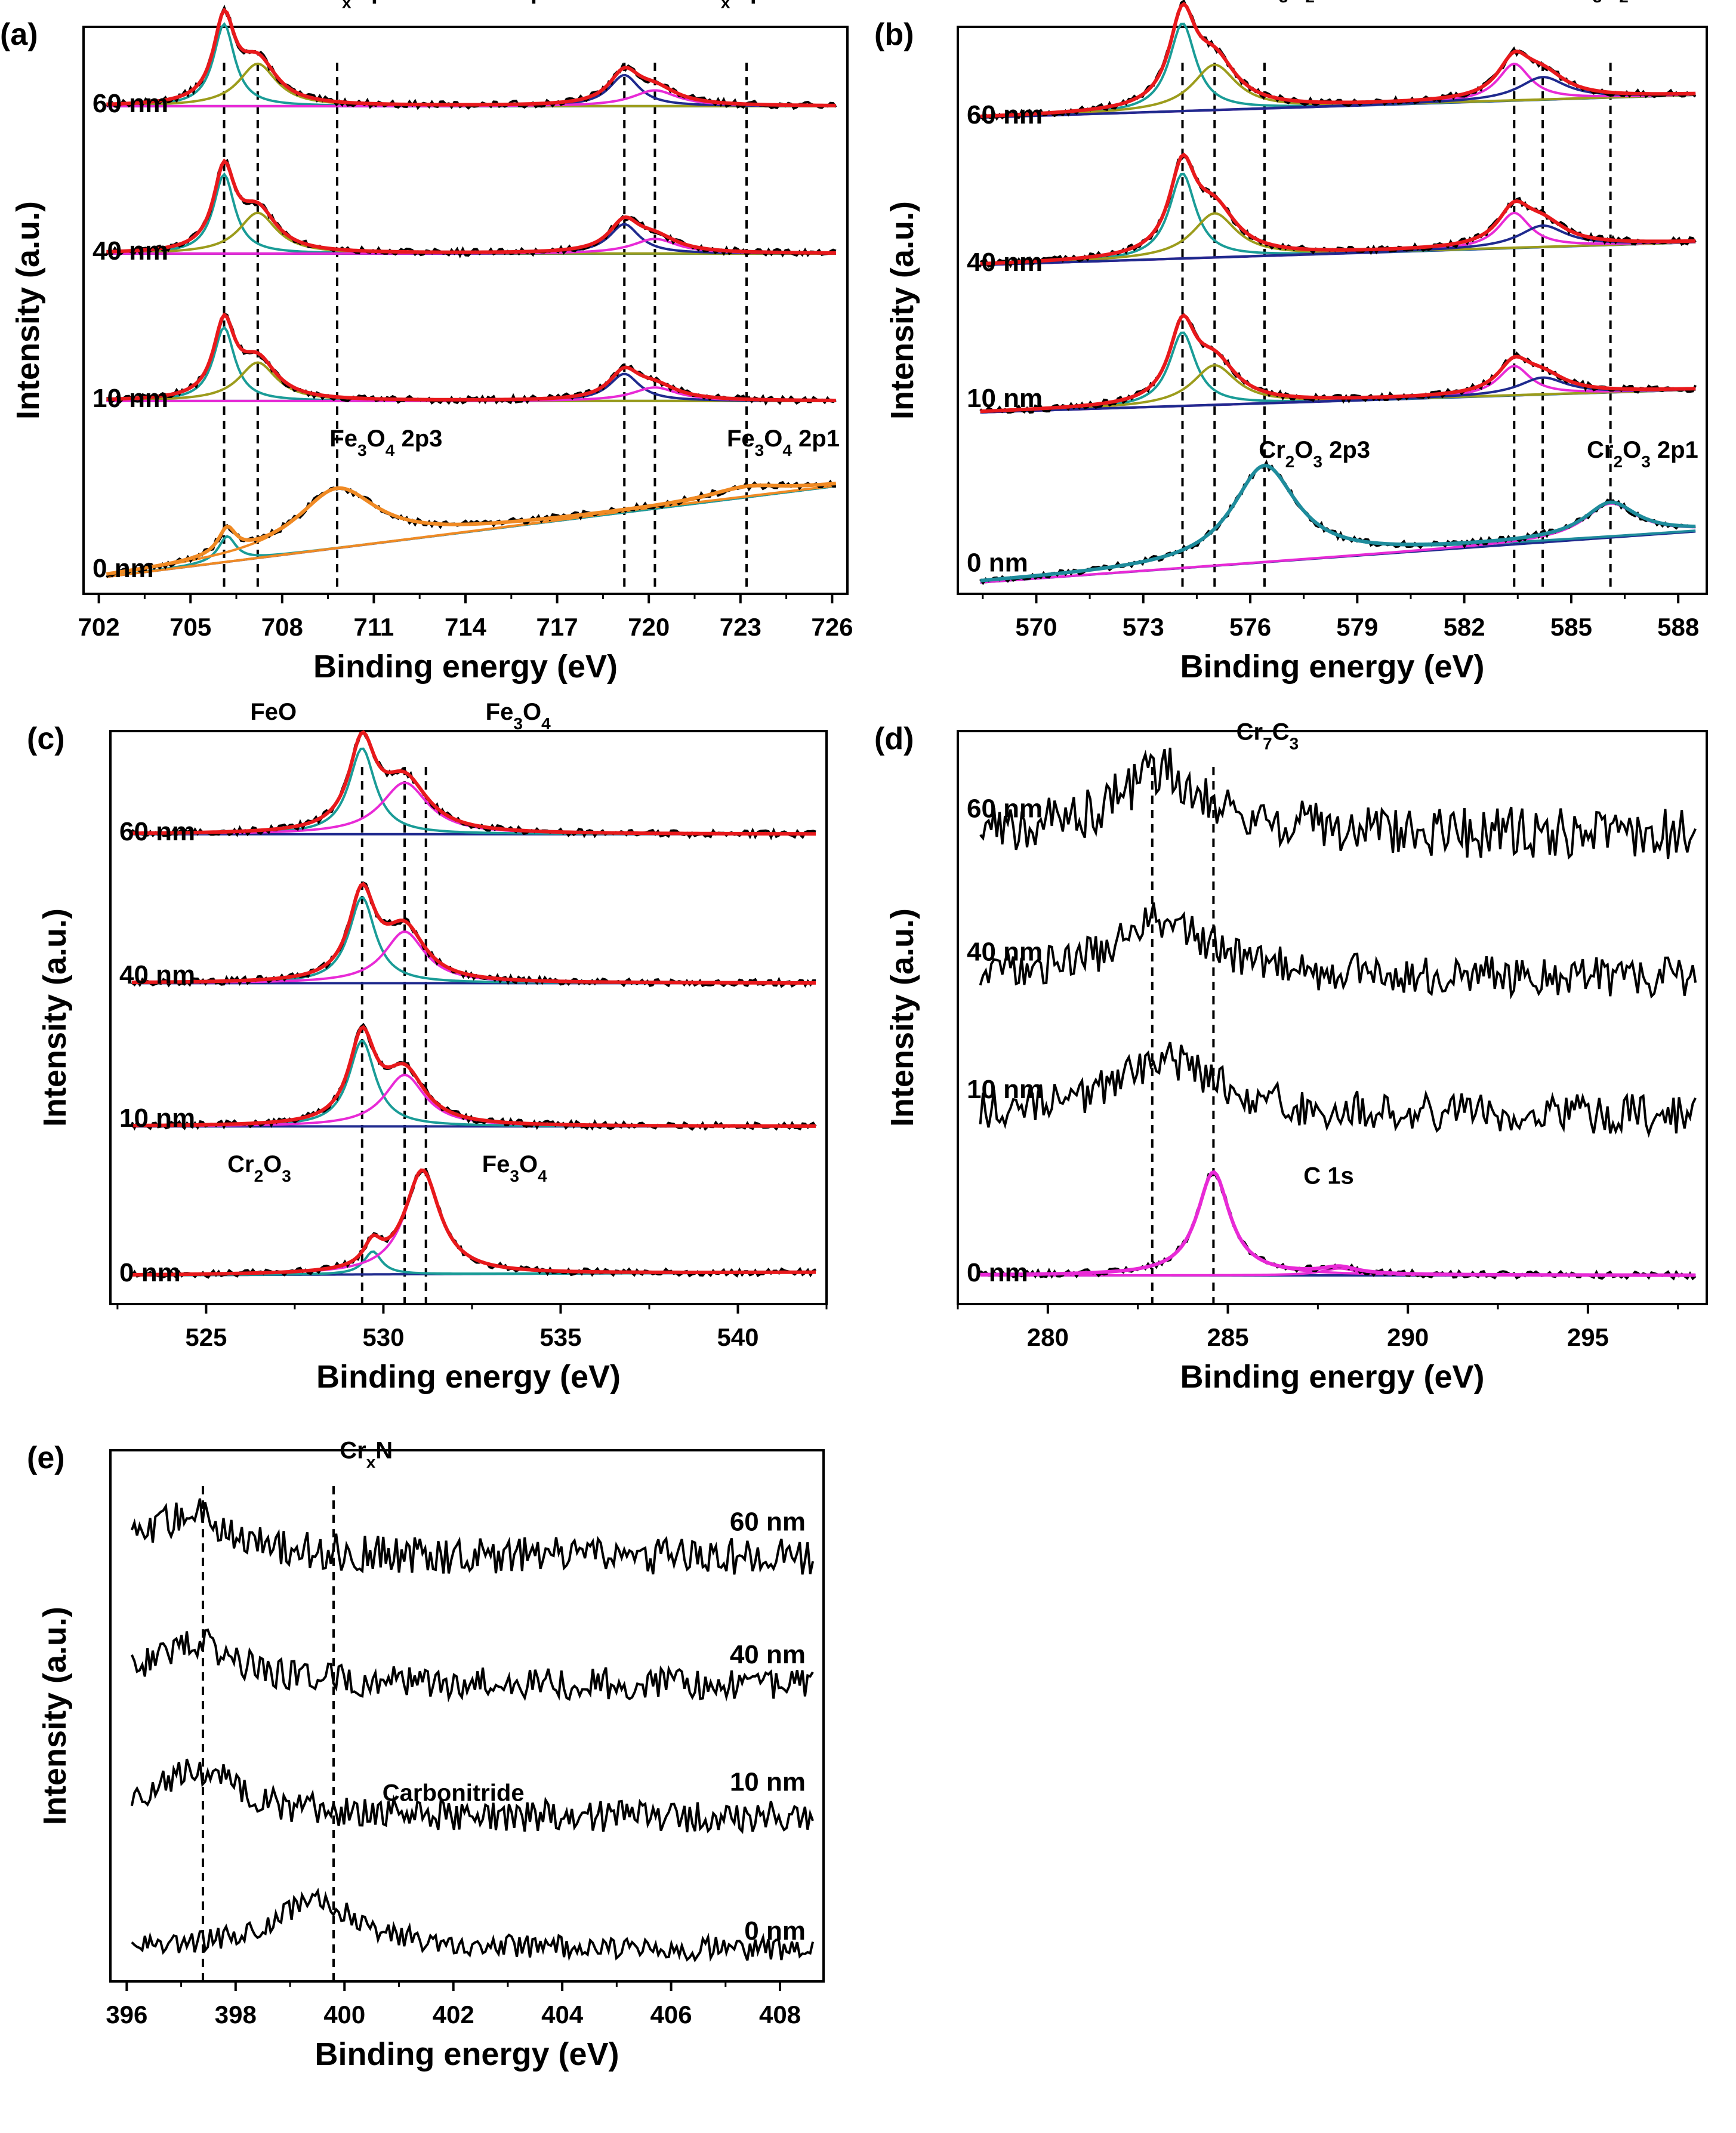 This screenshot has width=1736, height=2133. What do you see at coordinates (273, 712) in the screenshot?
I see `peak-annotation: FeO` at bounding box center [273, 712].